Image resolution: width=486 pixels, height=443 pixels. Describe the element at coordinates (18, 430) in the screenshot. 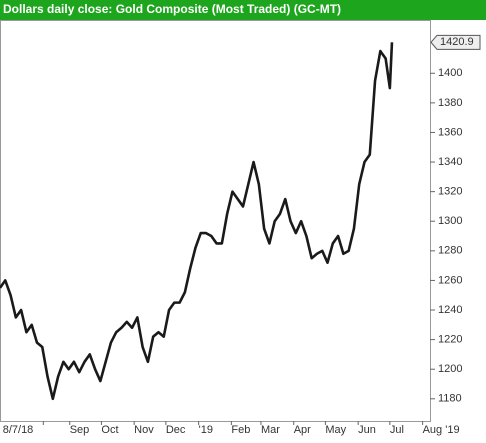

I see `x-tick-label: 8/7/18` at that location.